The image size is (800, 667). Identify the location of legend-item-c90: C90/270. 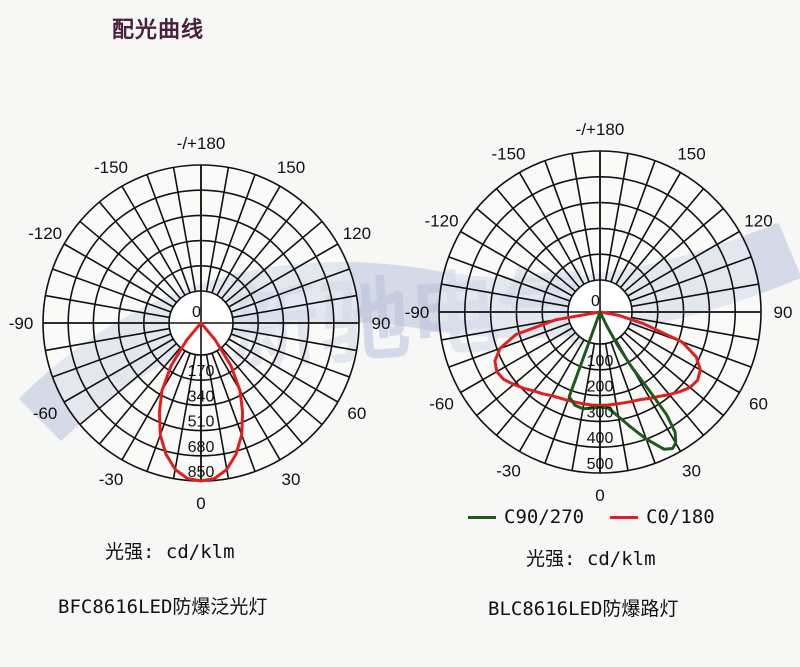
(526, 517).